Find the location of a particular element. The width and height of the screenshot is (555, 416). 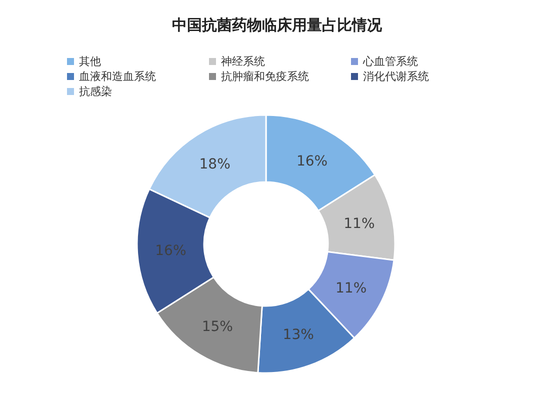

data-label: 15% is located at coordinates (217, 327).